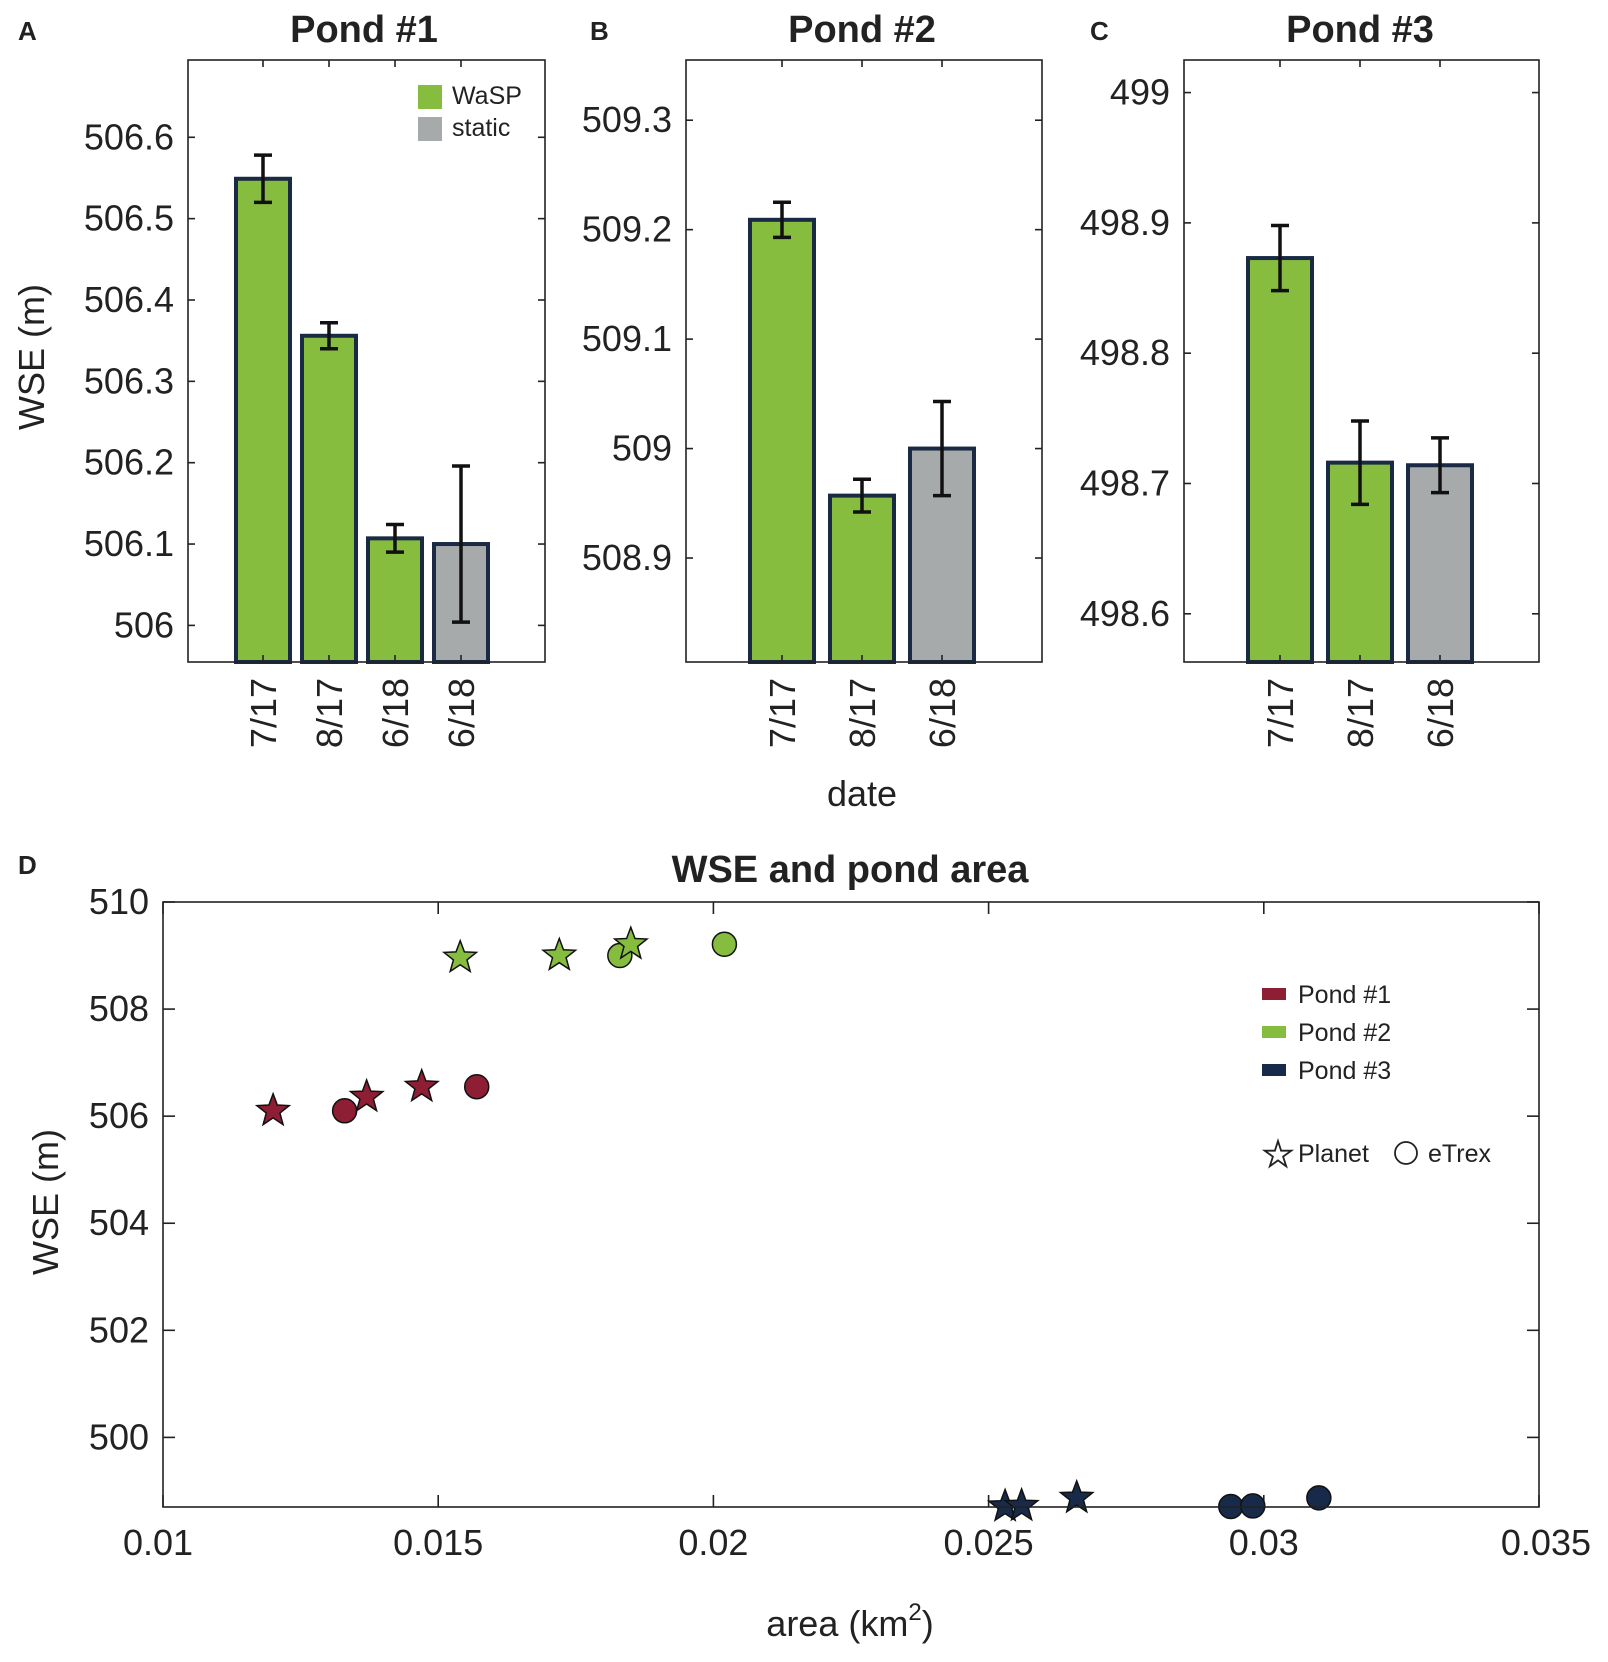 This screenshot has width=1608, height=1662. I want to click on y-tick-label: 506.4, so click(129, 299).